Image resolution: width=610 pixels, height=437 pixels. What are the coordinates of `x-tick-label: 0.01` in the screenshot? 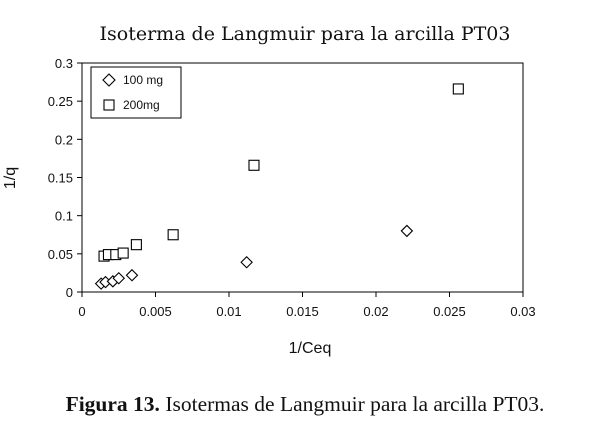 It's located at (228, 311).